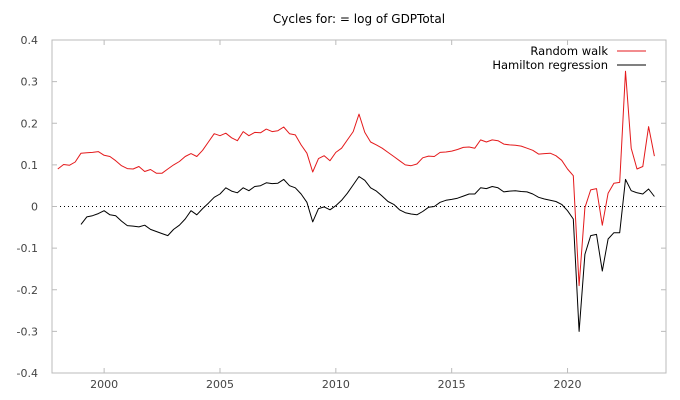 Image resolution: width=680 pixels, height=400 pixels. What do you see at coordinates (569, 51) in the screenshot?
I see `legend-label: Random walk` at bounding box center [569, 51].